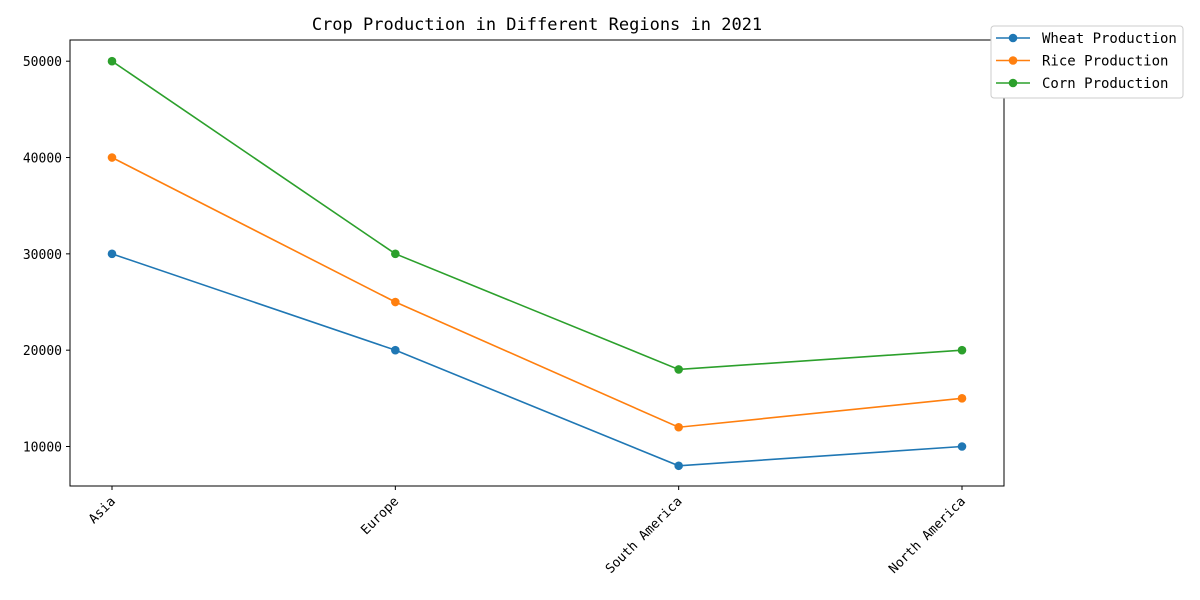  I want to click on y-tick-label: 20000, so click(42, 351).